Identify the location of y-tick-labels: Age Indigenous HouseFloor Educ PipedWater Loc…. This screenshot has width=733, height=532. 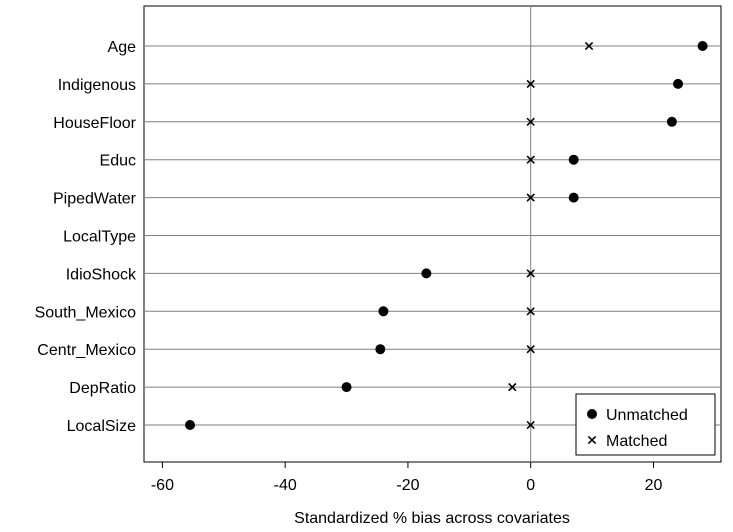
(86, 237).